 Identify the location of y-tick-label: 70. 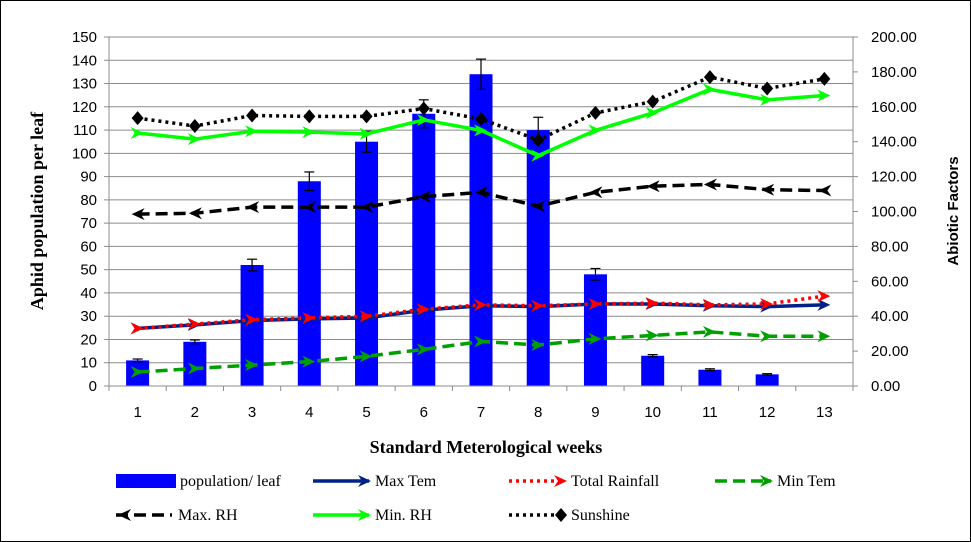
(88, 223).